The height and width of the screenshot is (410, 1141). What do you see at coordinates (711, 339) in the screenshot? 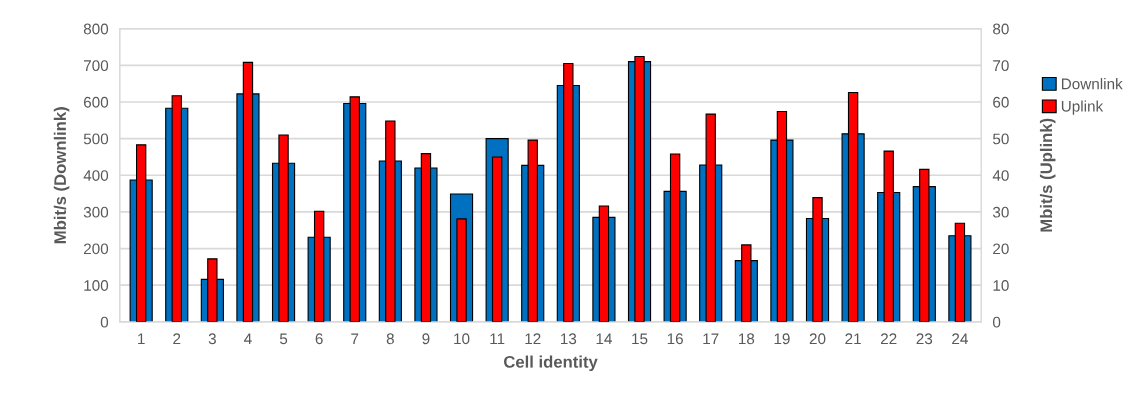
I see `x-tick-label: 17` at bounding box center [711, 339].